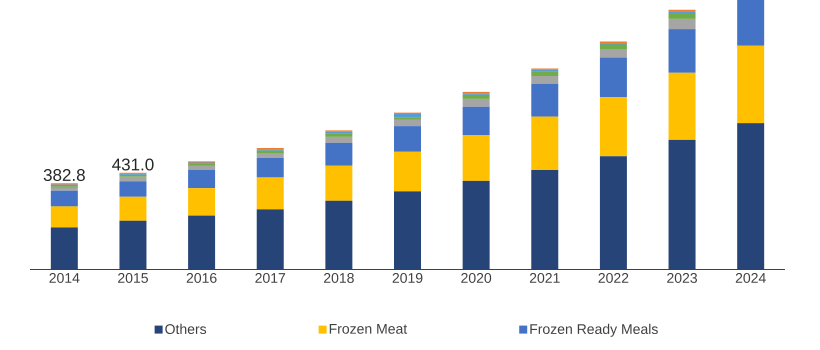 This screenshot has height=350, width=820. I want to click on x-tick-label: 2019, so click(407, 278).